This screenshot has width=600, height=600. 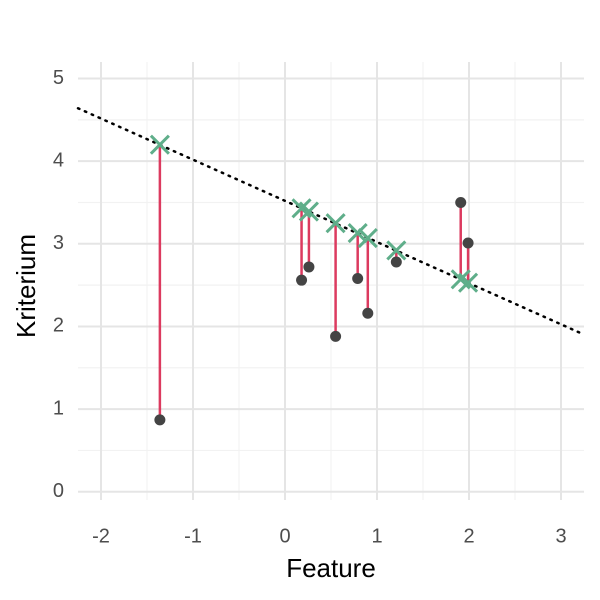 What do you see at coordinates (101, 536) in the screenshot?
I see `x-tick-label: -2` at bounding box center [101, 536].